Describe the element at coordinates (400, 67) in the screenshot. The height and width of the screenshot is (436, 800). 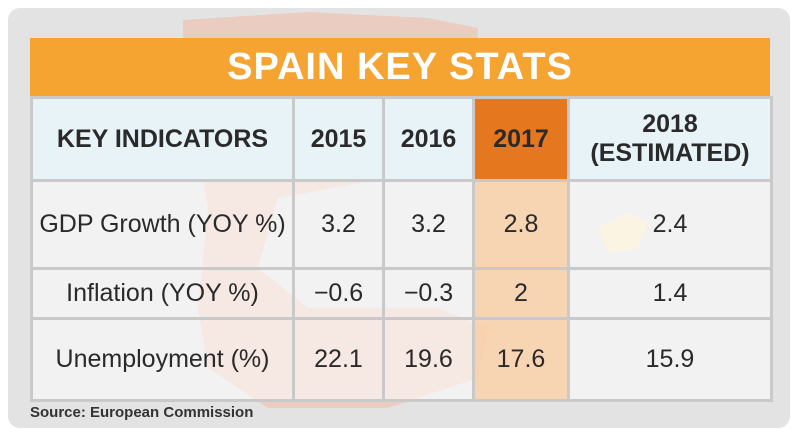
I see `title: SPAIN KEY STATS` at that location.